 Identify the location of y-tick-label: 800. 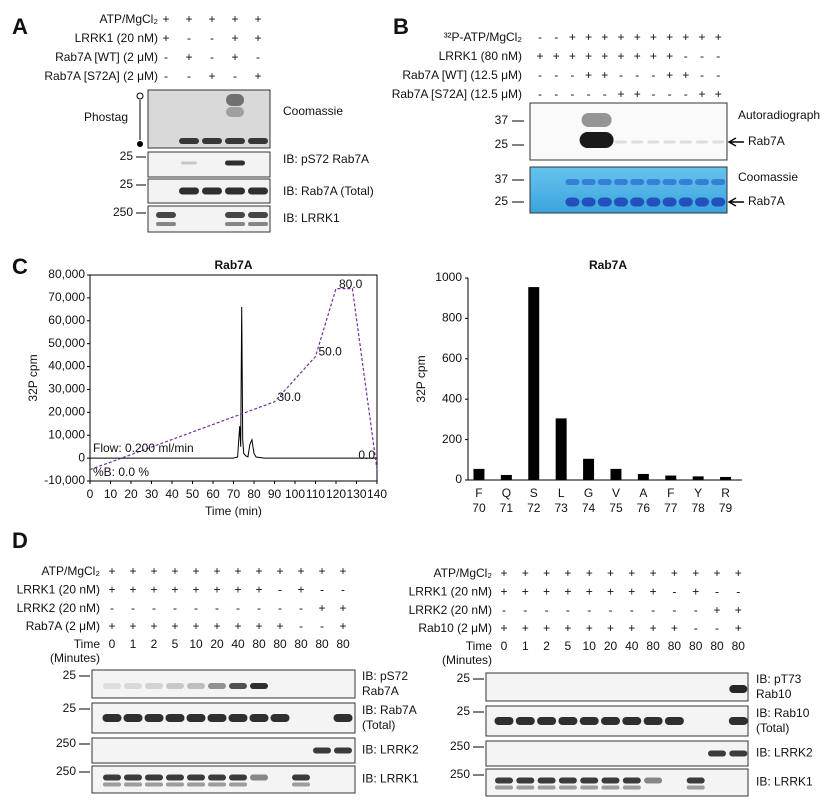
(452, 318).